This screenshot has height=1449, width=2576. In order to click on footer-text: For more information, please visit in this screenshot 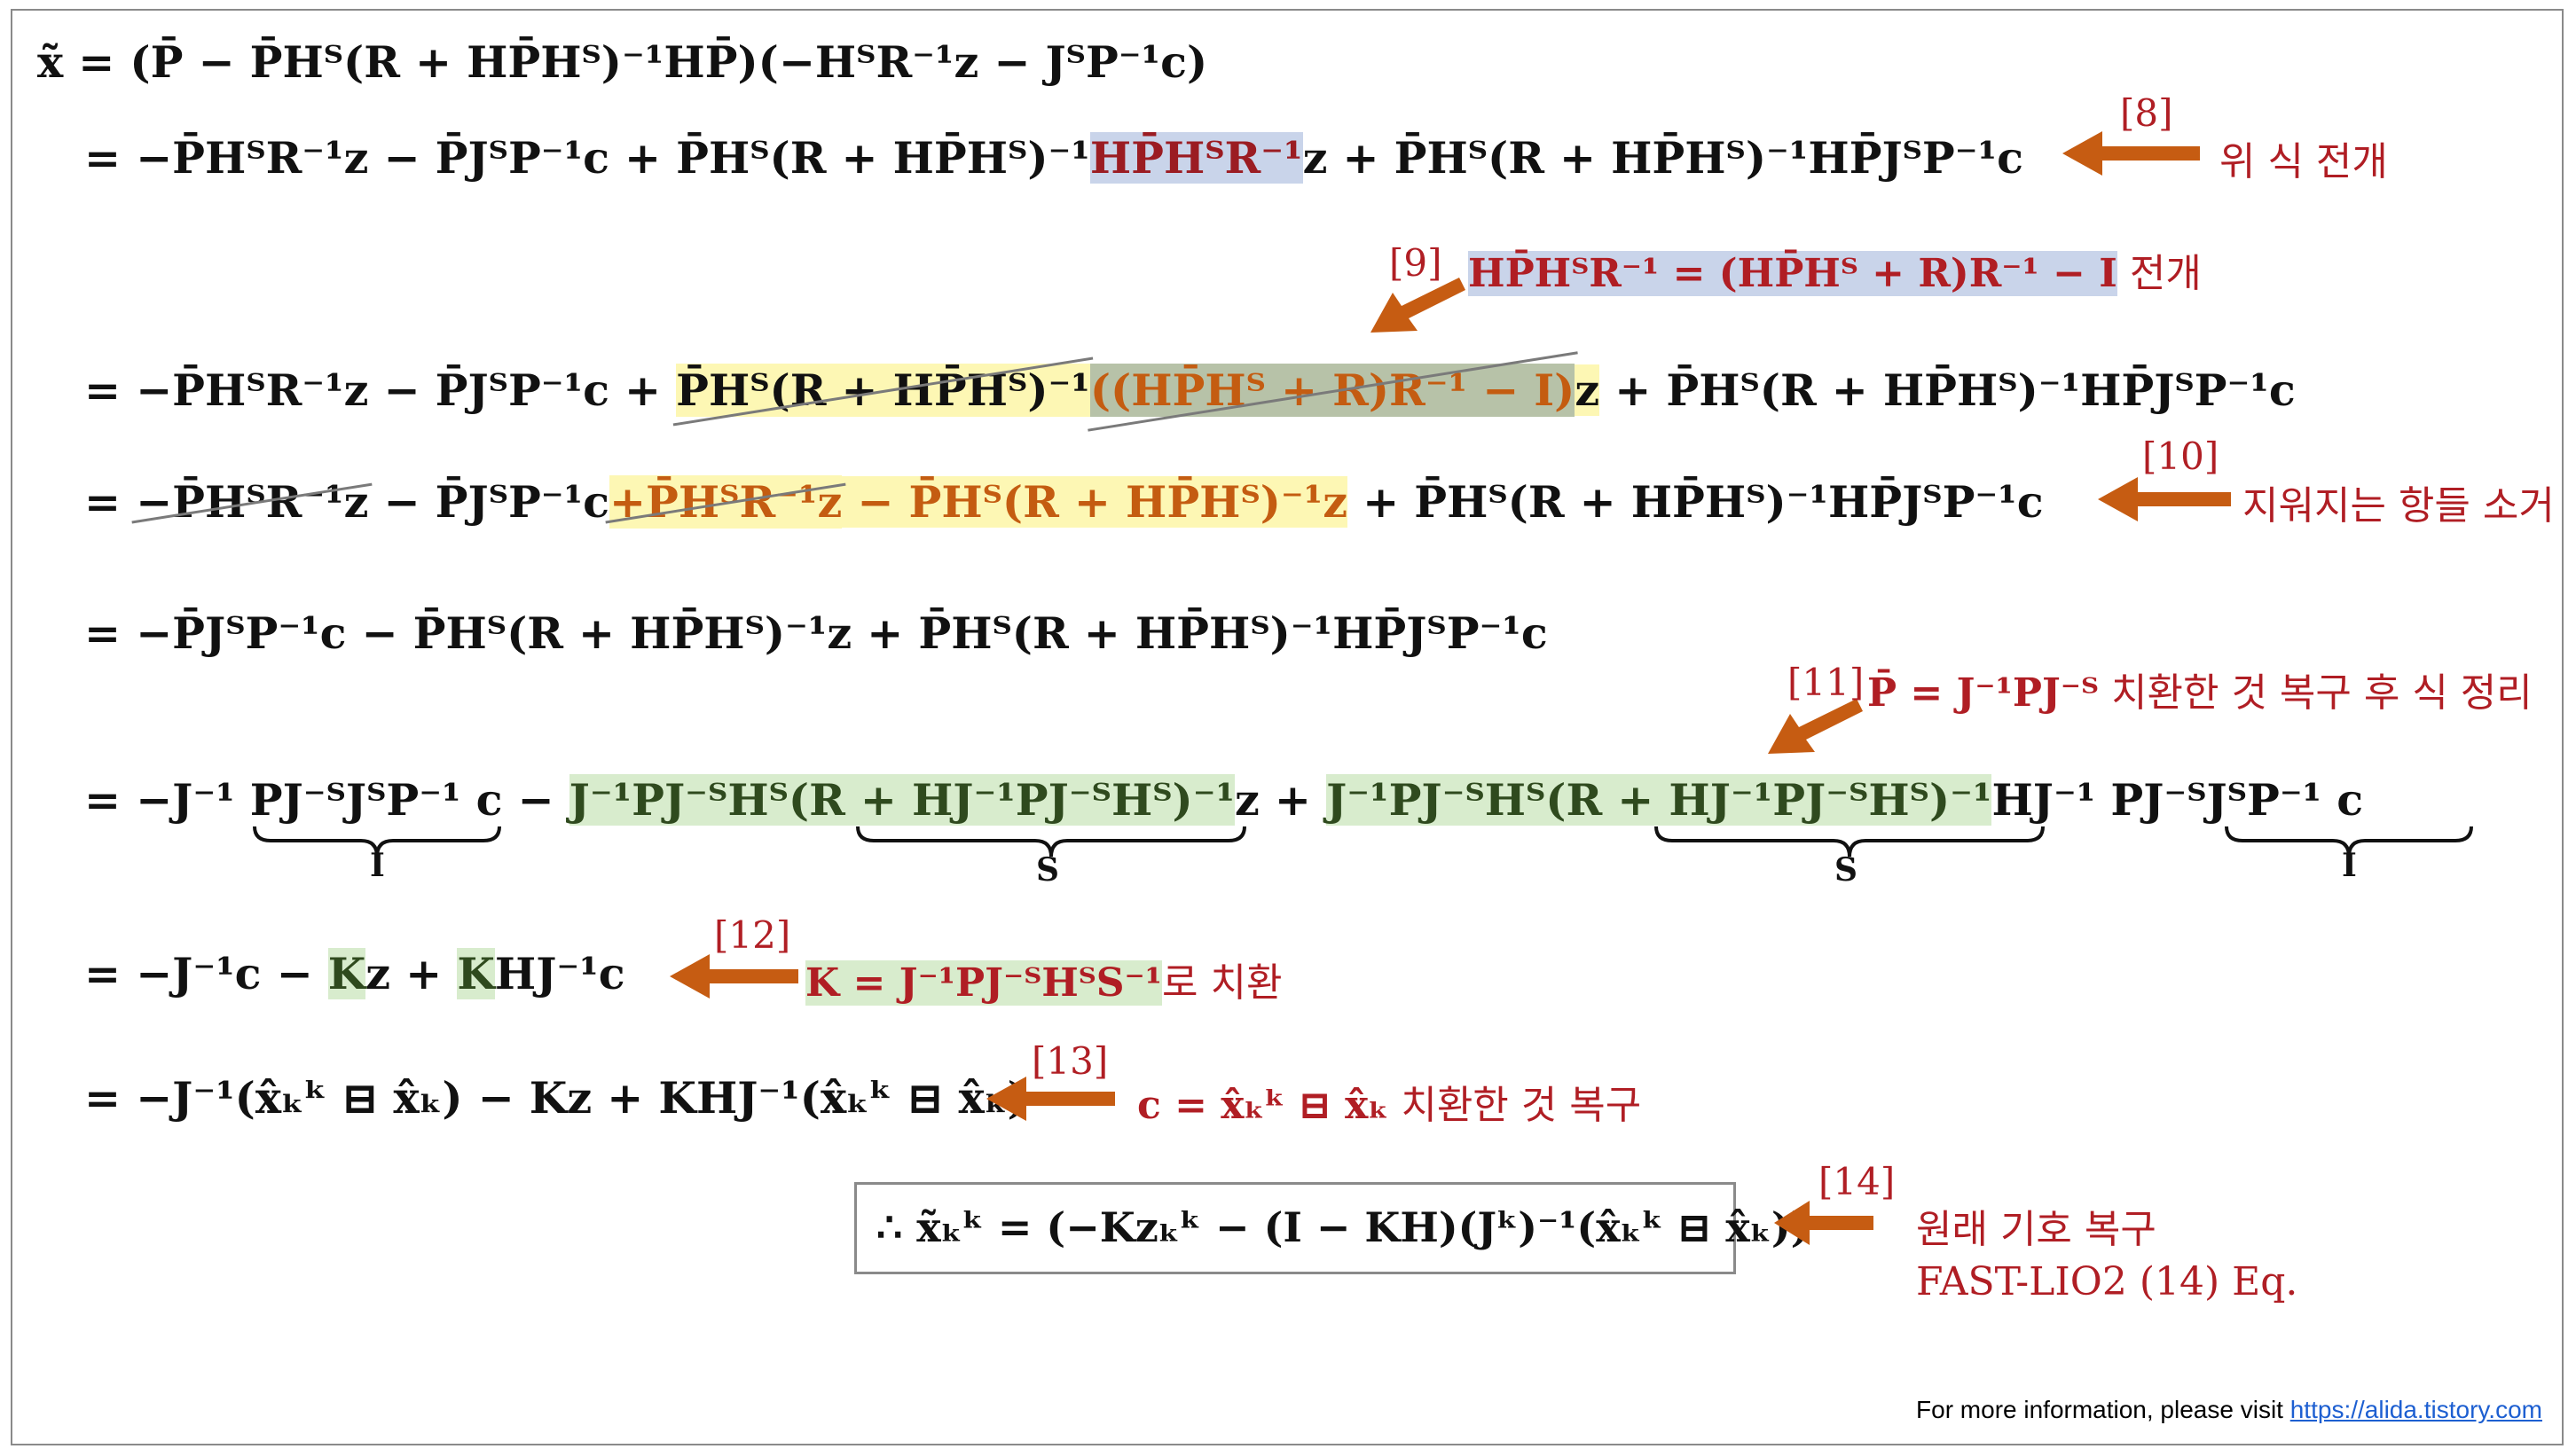, I will do `click(2103, 1409)`.